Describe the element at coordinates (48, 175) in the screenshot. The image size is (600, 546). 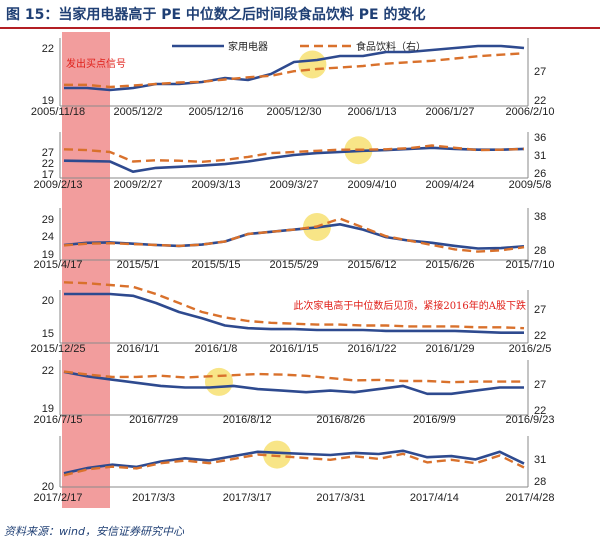
I see `left-tick-label: 17` at that location.